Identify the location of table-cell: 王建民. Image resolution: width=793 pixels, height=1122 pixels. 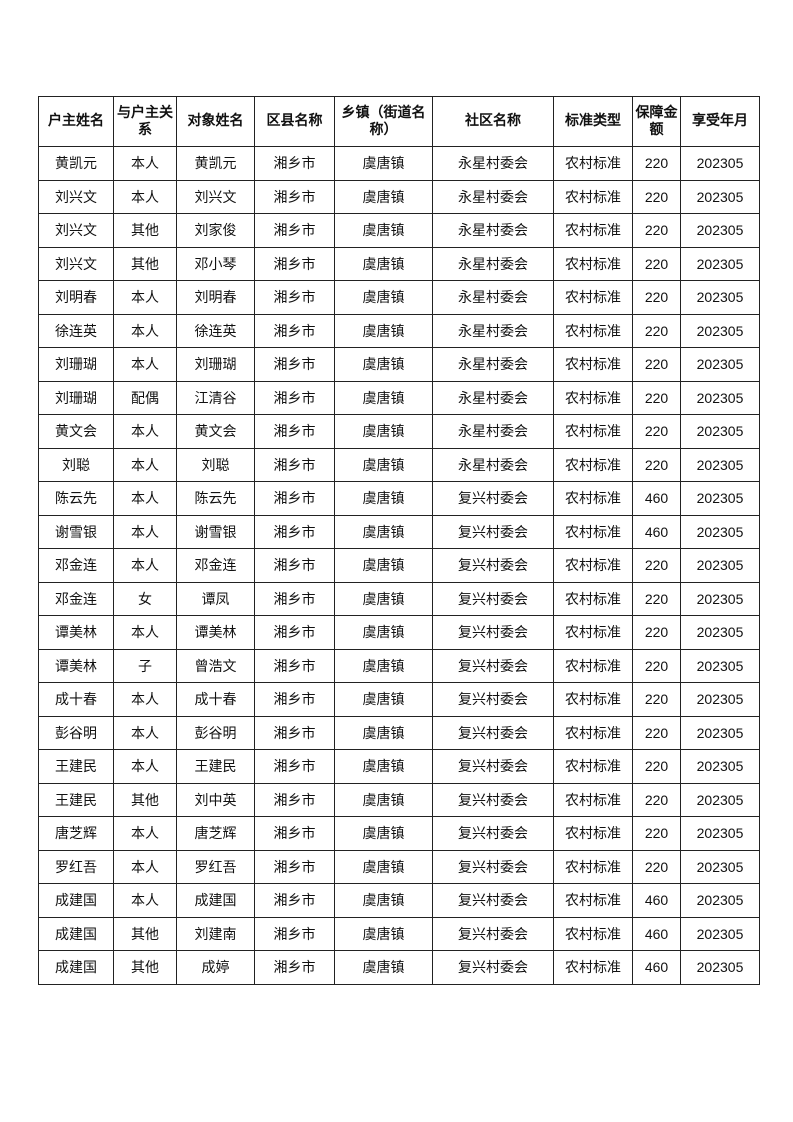
(215, 766).